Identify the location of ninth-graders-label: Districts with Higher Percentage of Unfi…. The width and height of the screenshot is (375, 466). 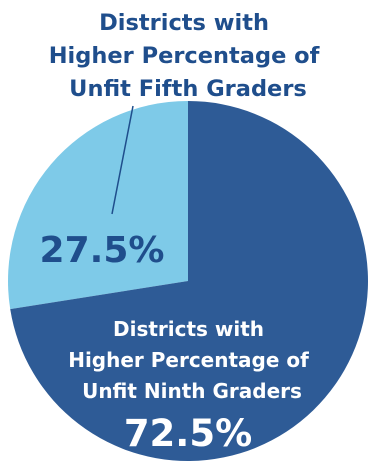
(192, 360).